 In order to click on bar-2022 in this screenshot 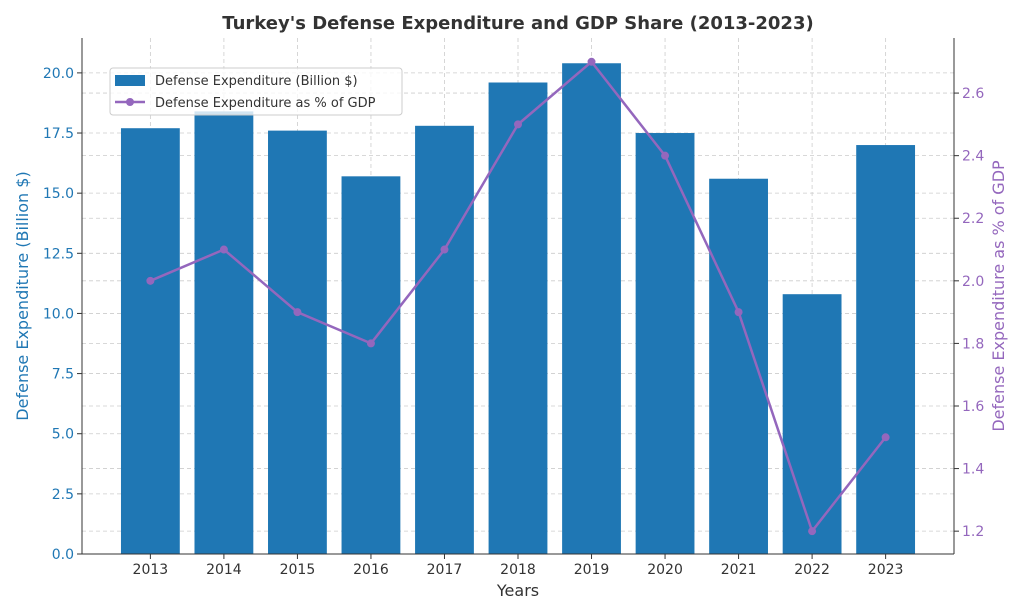, I will do `click(812, 424)`.